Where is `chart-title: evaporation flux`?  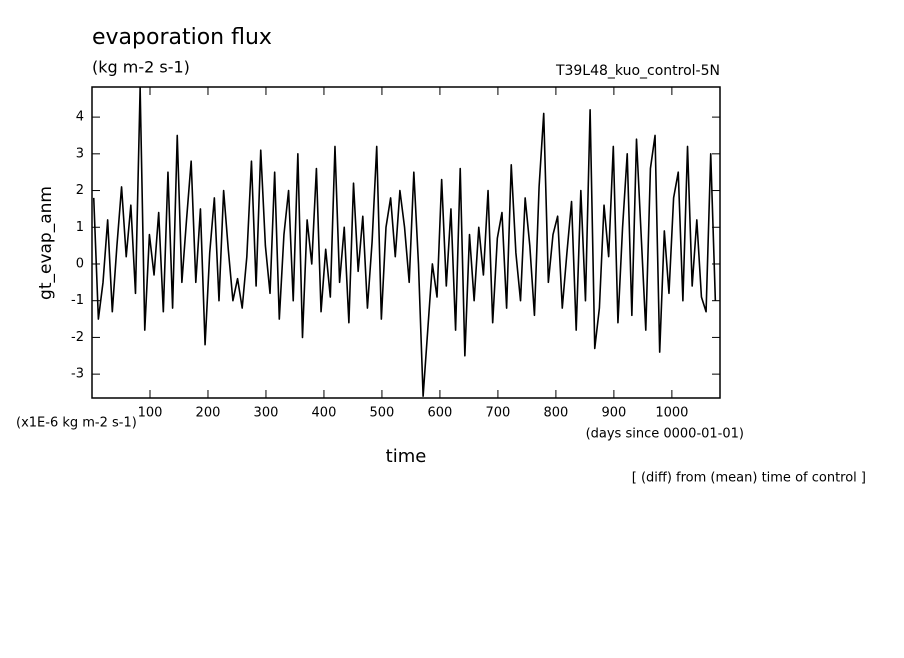
chart-title: evaporation flux is located at coordinates (182, 37).